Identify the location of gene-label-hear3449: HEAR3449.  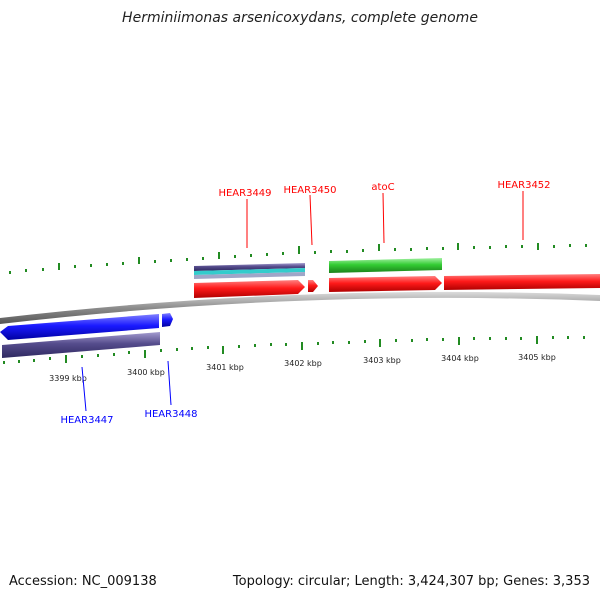
(244, 193).